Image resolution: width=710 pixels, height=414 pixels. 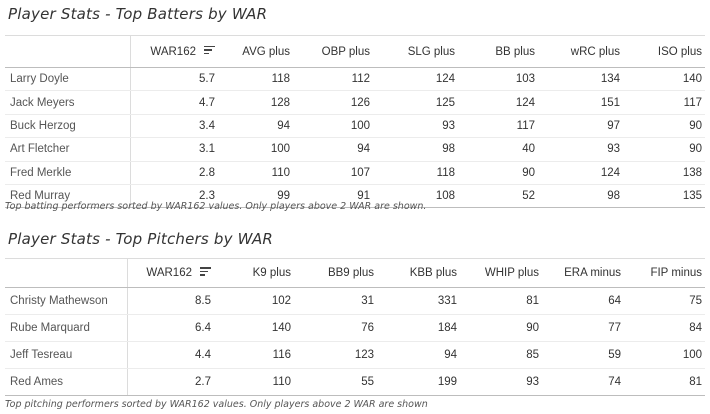 I want to click on stat-cell: 138, so click(x=662, y=173).